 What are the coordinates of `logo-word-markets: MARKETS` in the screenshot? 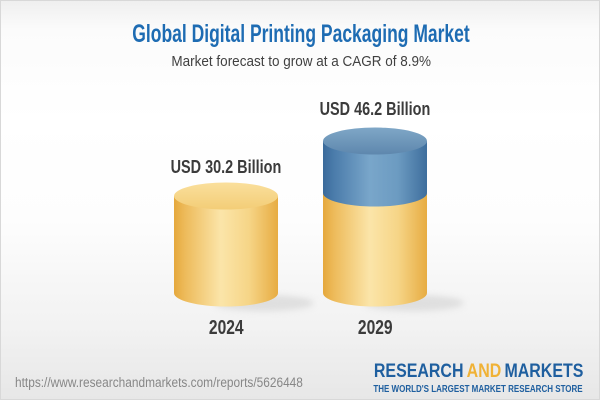 It's located at (543, 371).